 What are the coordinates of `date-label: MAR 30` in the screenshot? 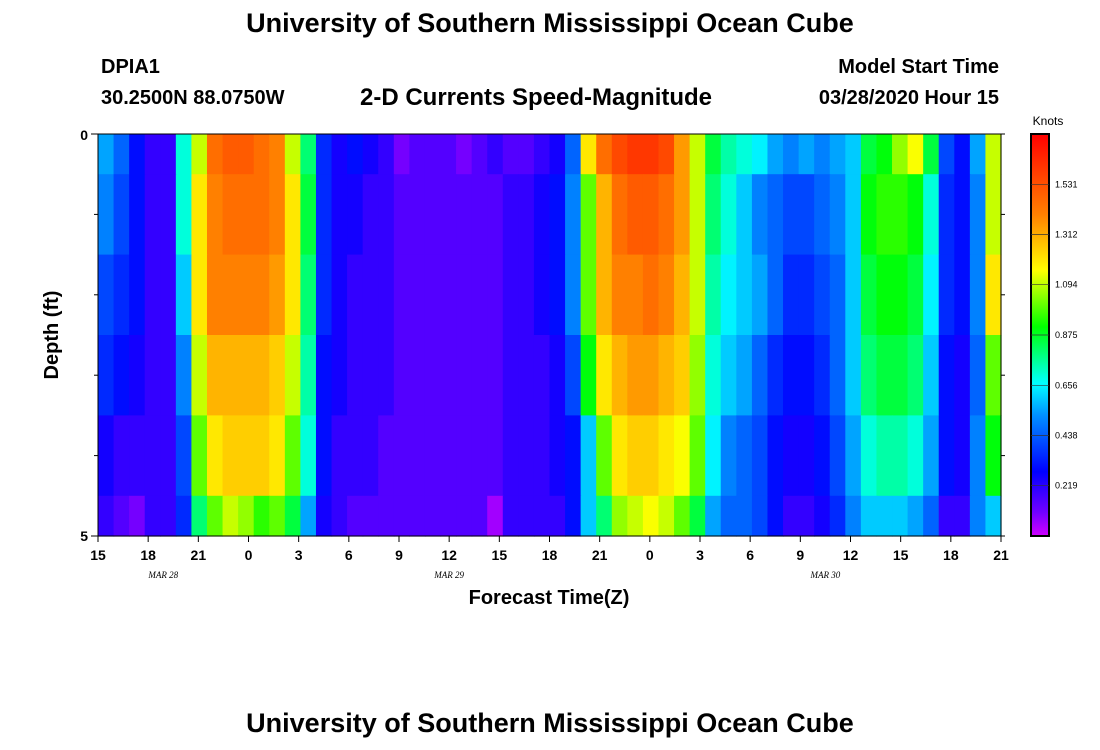 It's located at (825, 575).